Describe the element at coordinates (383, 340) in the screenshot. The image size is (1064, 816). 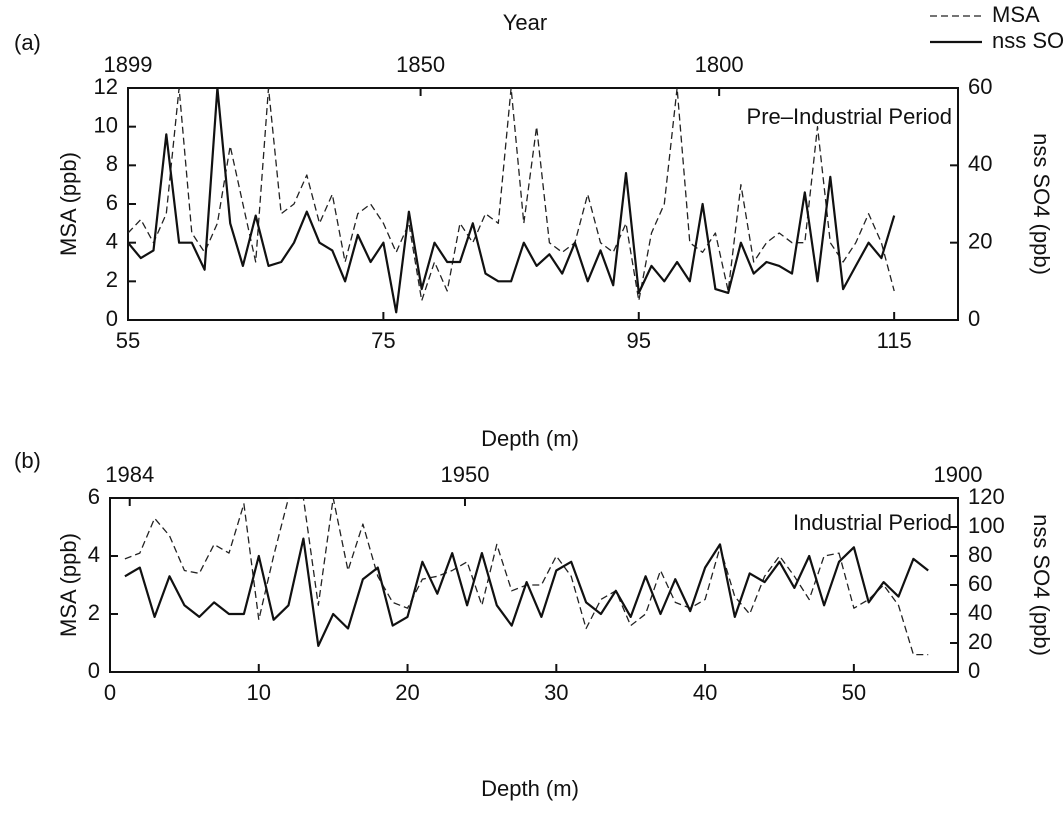
I see `x-tick-label: 75` at that location.